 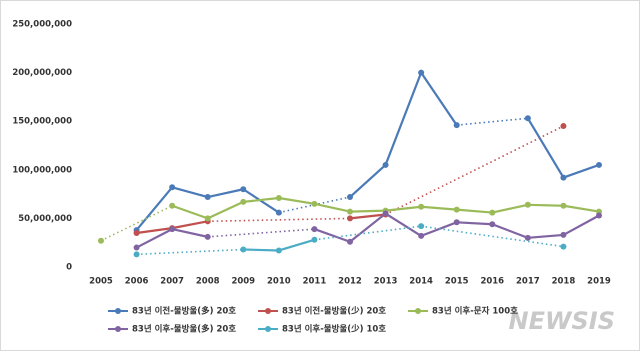 What do you see at coordinates (315, 282) in the screenshot?
I see `x-tick-label: 2011` at bounding box center [315, 282].